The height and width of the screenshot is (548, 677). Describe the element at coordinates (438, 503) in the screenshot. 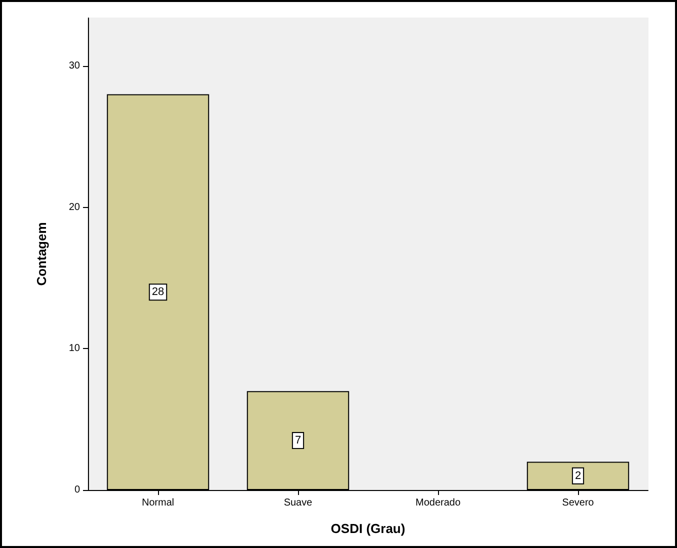

I see `x-tick-label: Moderado` at that location.